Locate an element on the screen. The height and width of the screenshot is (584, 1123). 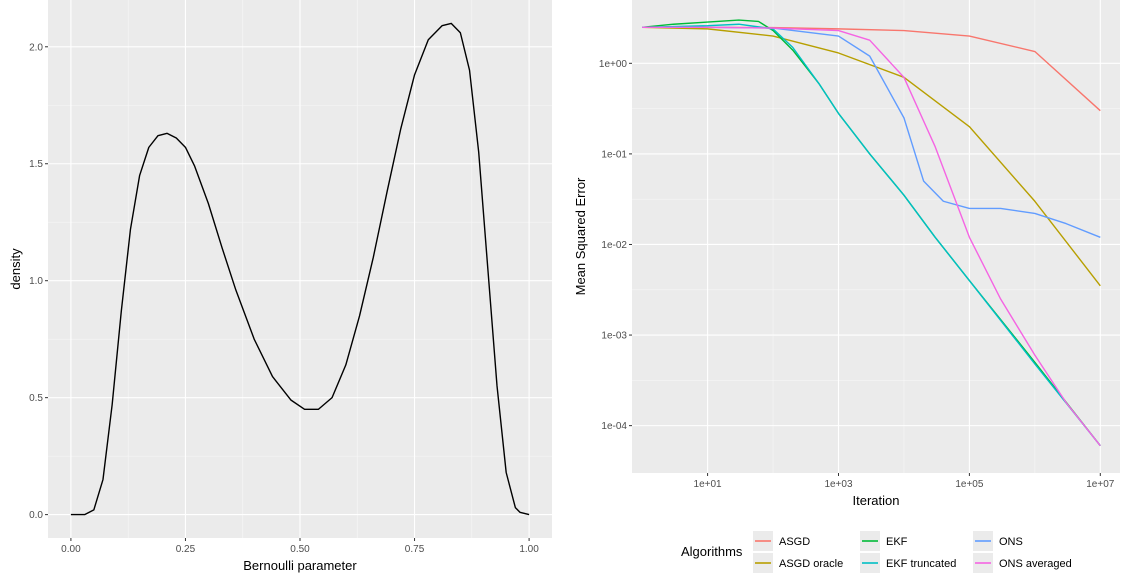
density-y-tick-label: 2.0 is located at coordinates (36, 47).